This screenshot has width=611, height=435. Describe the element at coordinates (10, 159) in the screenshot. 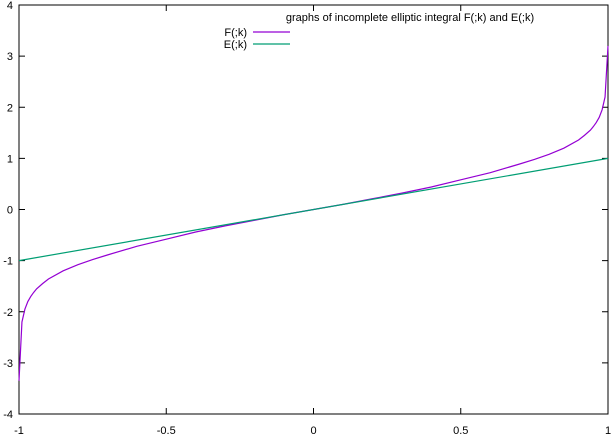

I see `y-tick-label: 1` at that location.